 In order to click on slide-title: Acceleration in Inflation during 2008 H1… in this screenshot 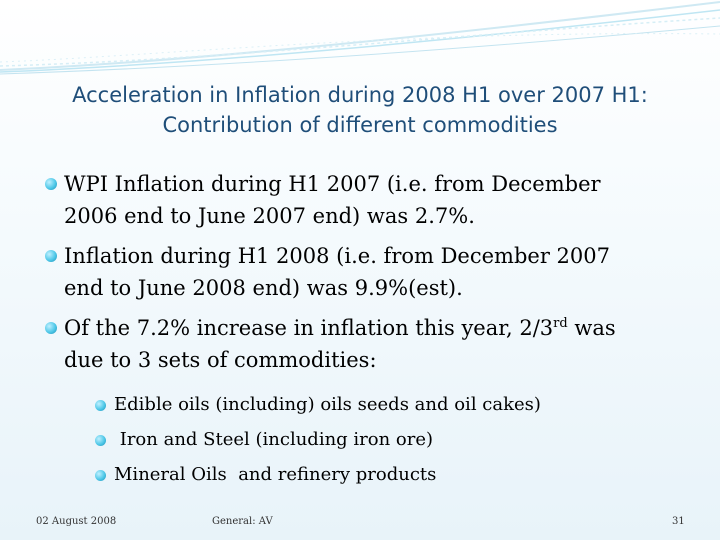, I will do `click(360, 110)`.